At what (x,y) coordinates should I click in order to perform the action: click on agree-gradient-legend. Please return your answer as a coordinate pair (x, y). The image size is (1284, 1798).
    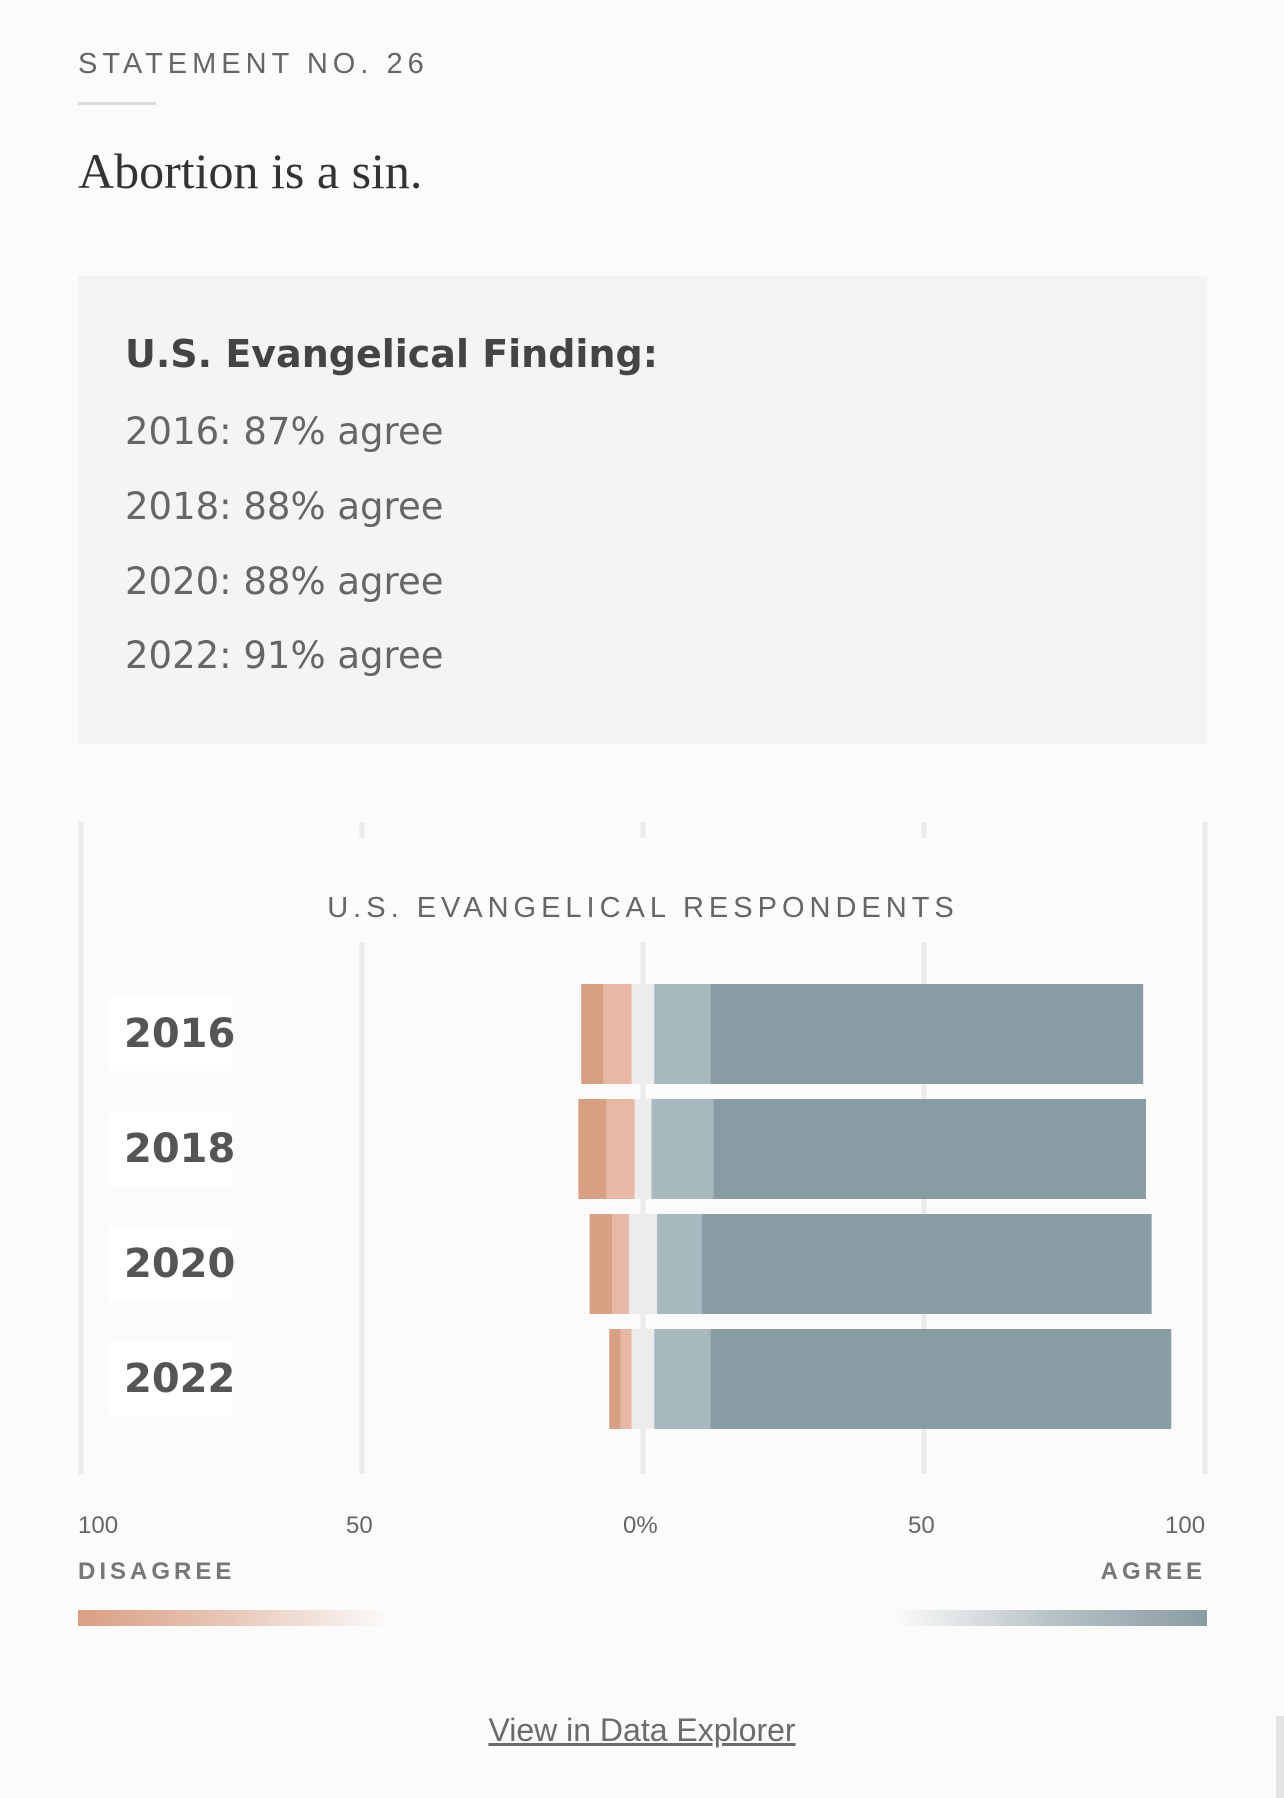
    Looking at the image, I should click on (1051, 1618).